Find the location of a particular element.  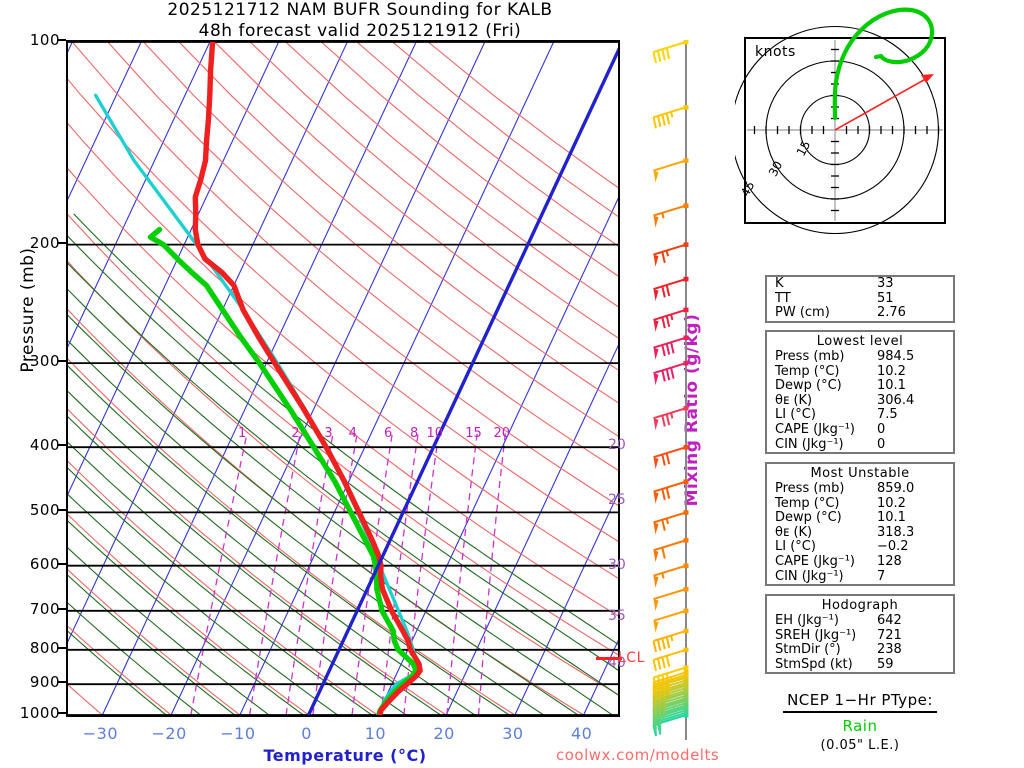

wind-barbs is located at coordinates (670, 388).